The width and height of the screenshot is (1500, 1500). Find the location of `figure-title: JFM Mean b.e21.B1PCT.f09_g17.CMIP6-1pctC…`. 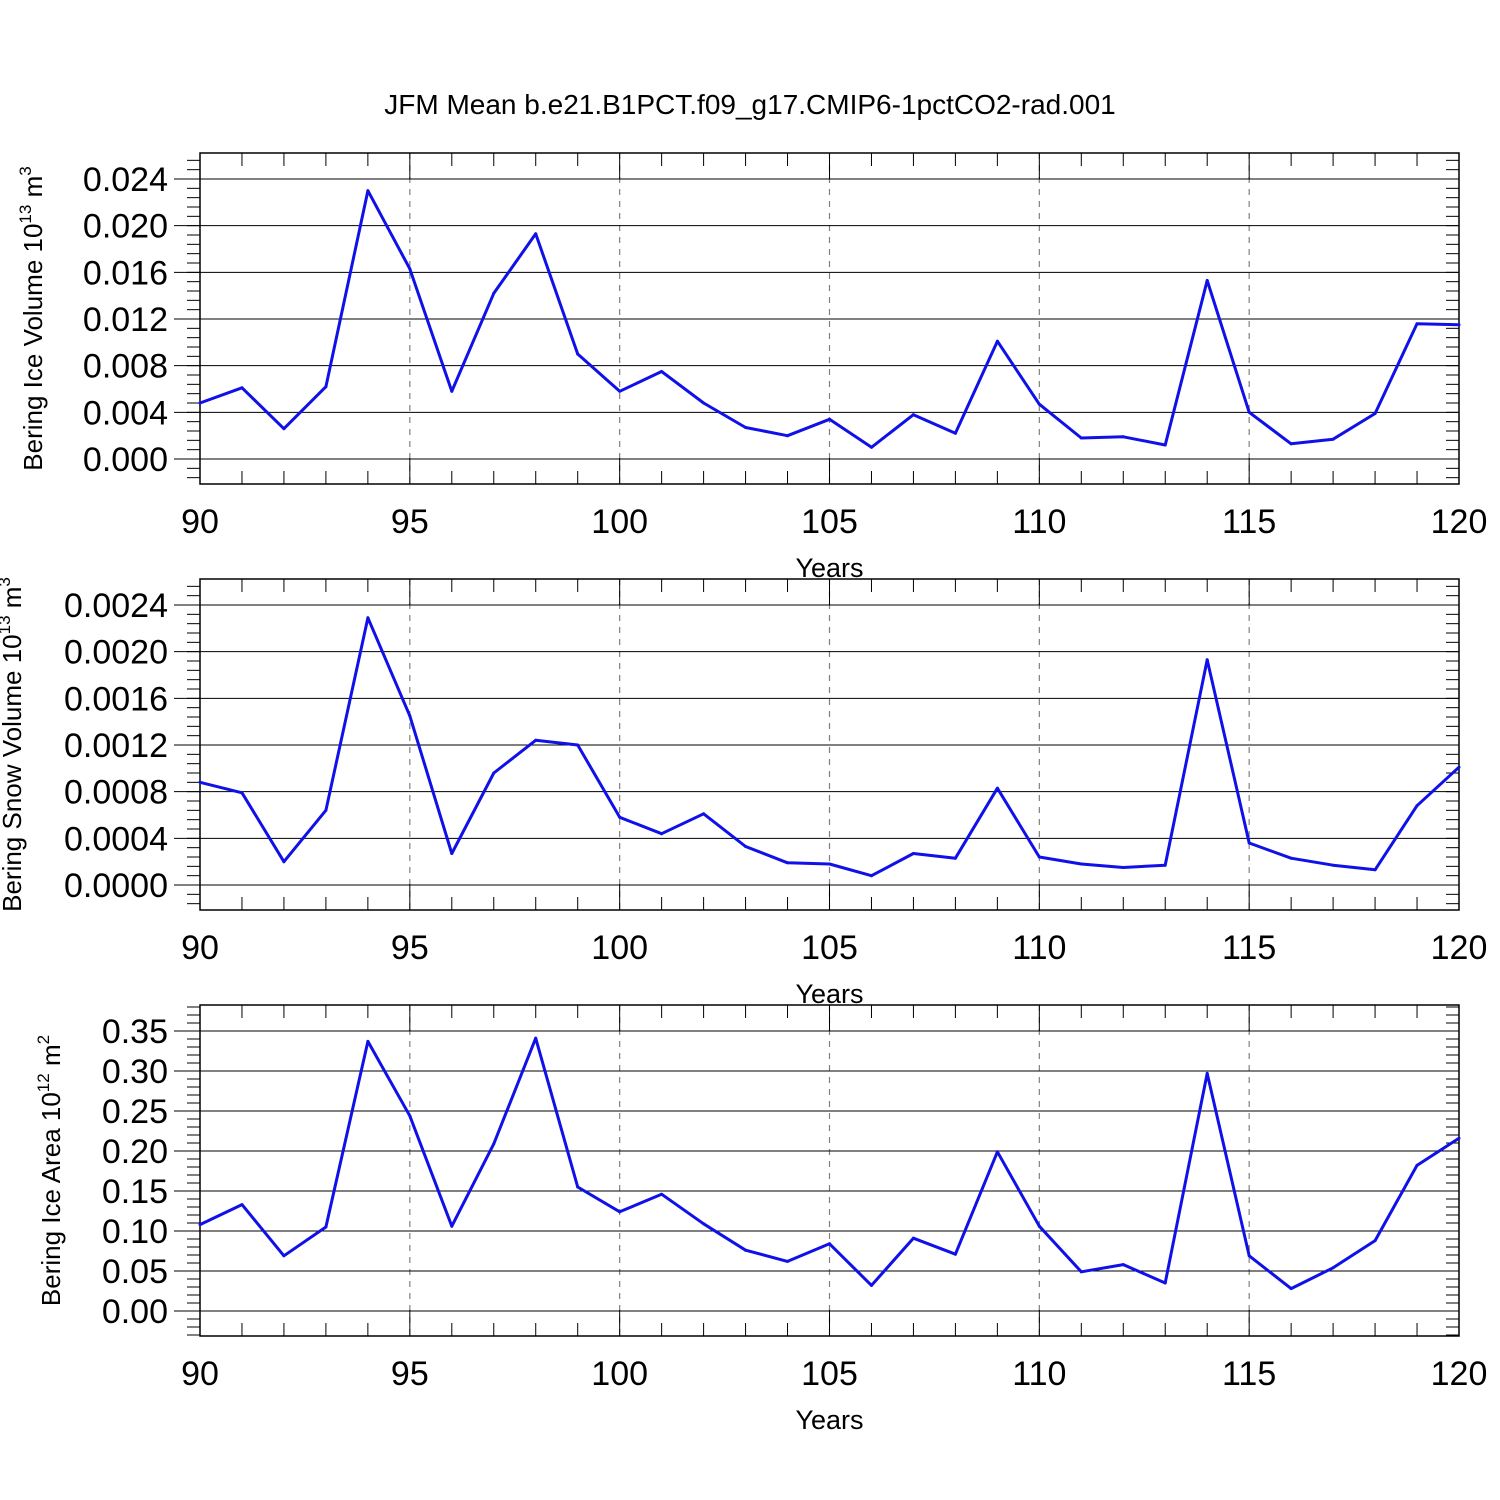

figure-title: JFM Mean b.e21.B1PCT.f09_g17.CMIP6-1pctC… is located at coordinates (749, 104).